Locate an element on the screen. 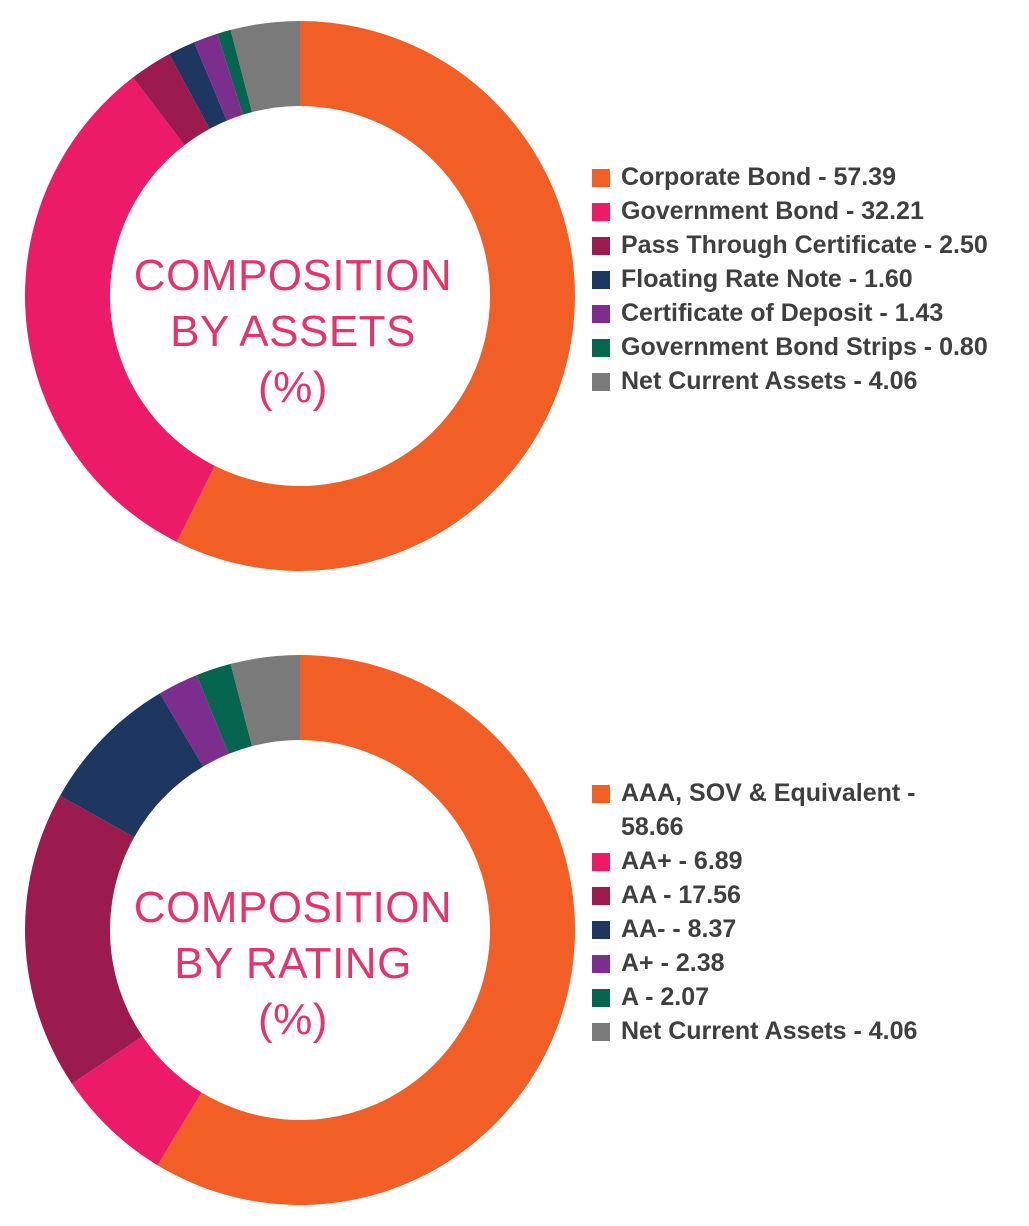  legend-item: Corporate Bond - 57.39 is located at coordinates (807, 177).